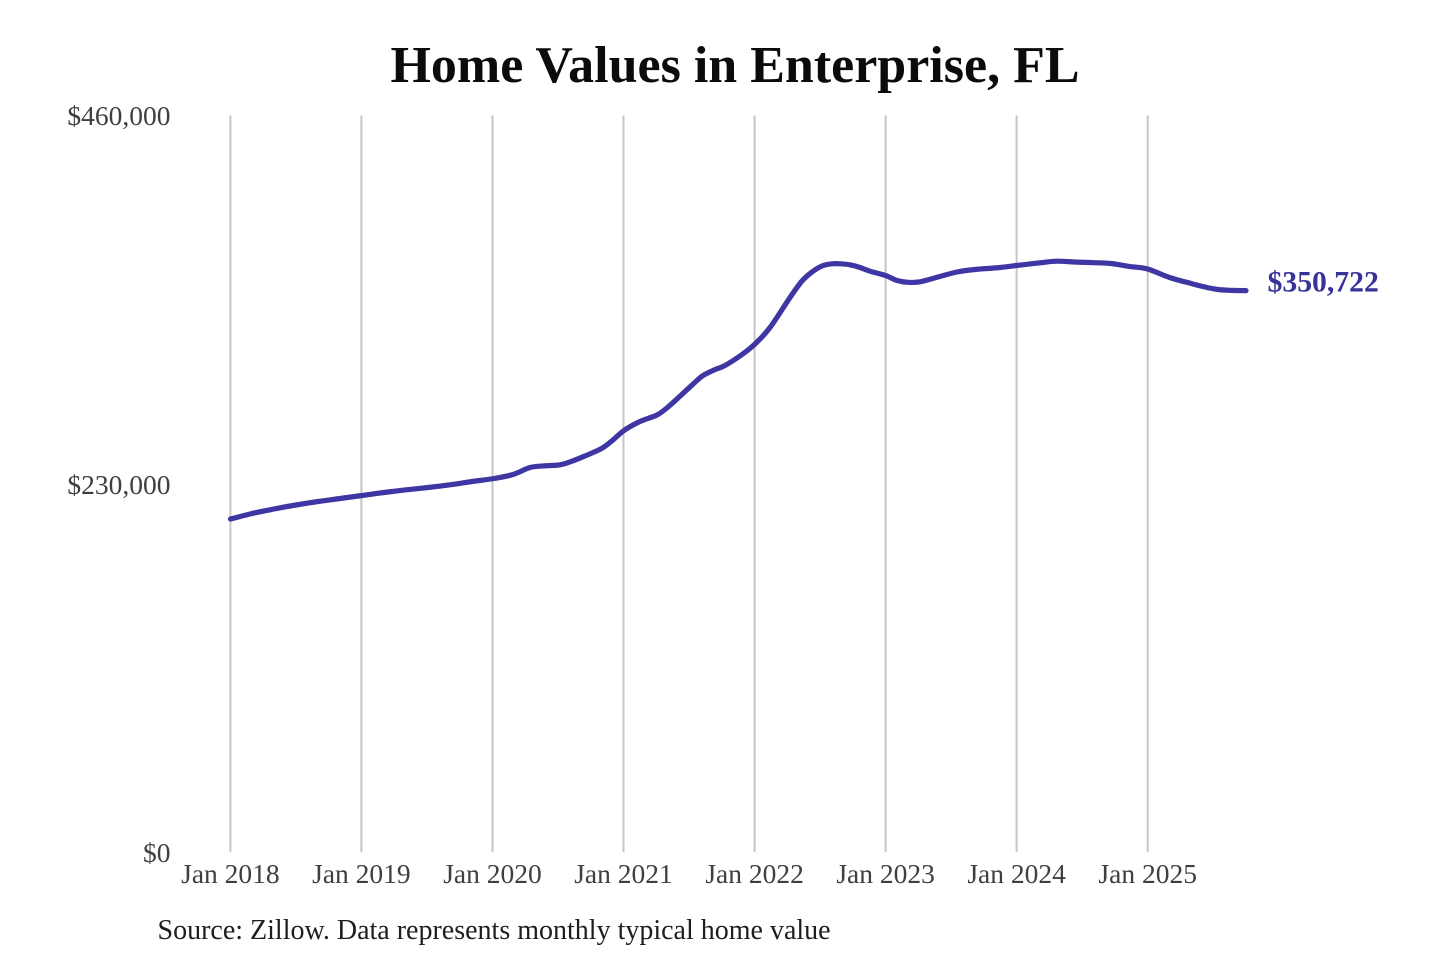 The height and width of the screenshot is (960, 1440). What do you see at coordinates (885, 873) in the screenshot?
I see `svg-text: Jan 2023` at bounding box center [885, 873].